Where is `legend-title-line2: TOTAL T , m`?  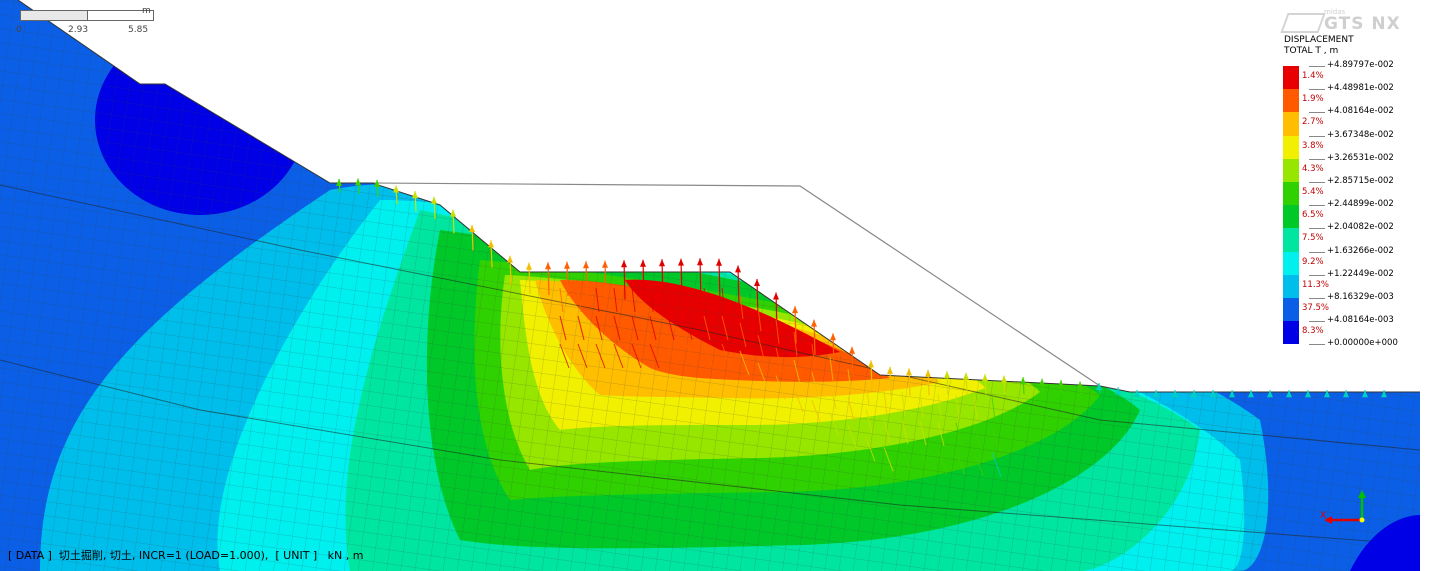
legend-title-line2: TOTAL T , m is located at coordinates (1311, 51).